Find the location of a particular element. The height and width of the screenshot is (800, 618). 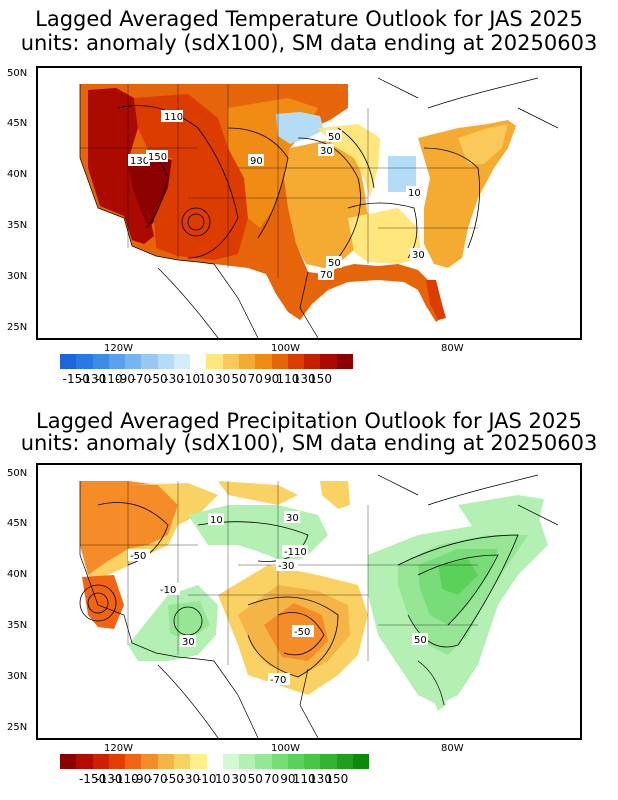

contour-label: 90 is located at coordinates (256, 161).